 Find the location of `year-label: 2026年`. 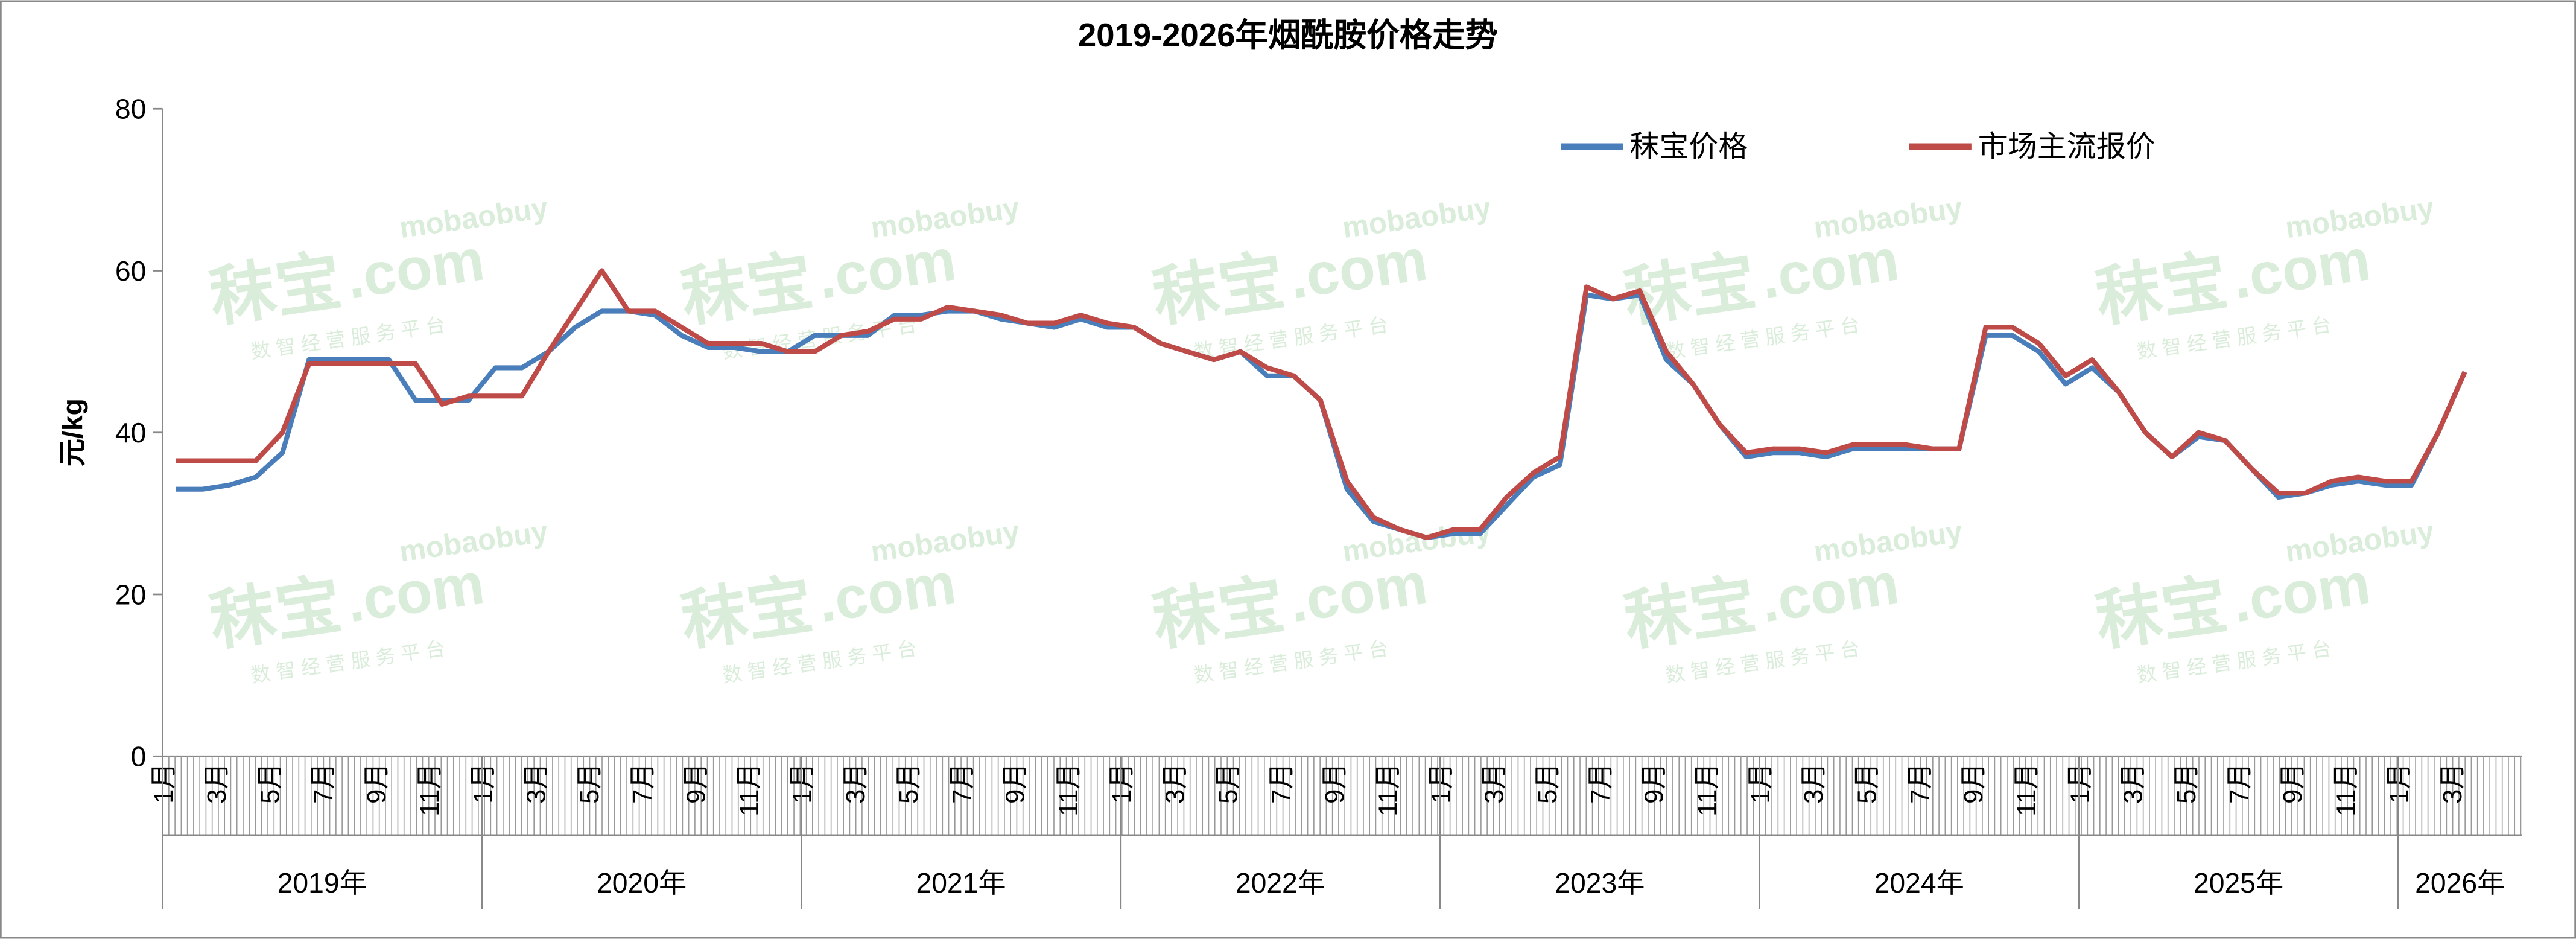

year-label: 2026年 is located at coordinates (2460, 883).